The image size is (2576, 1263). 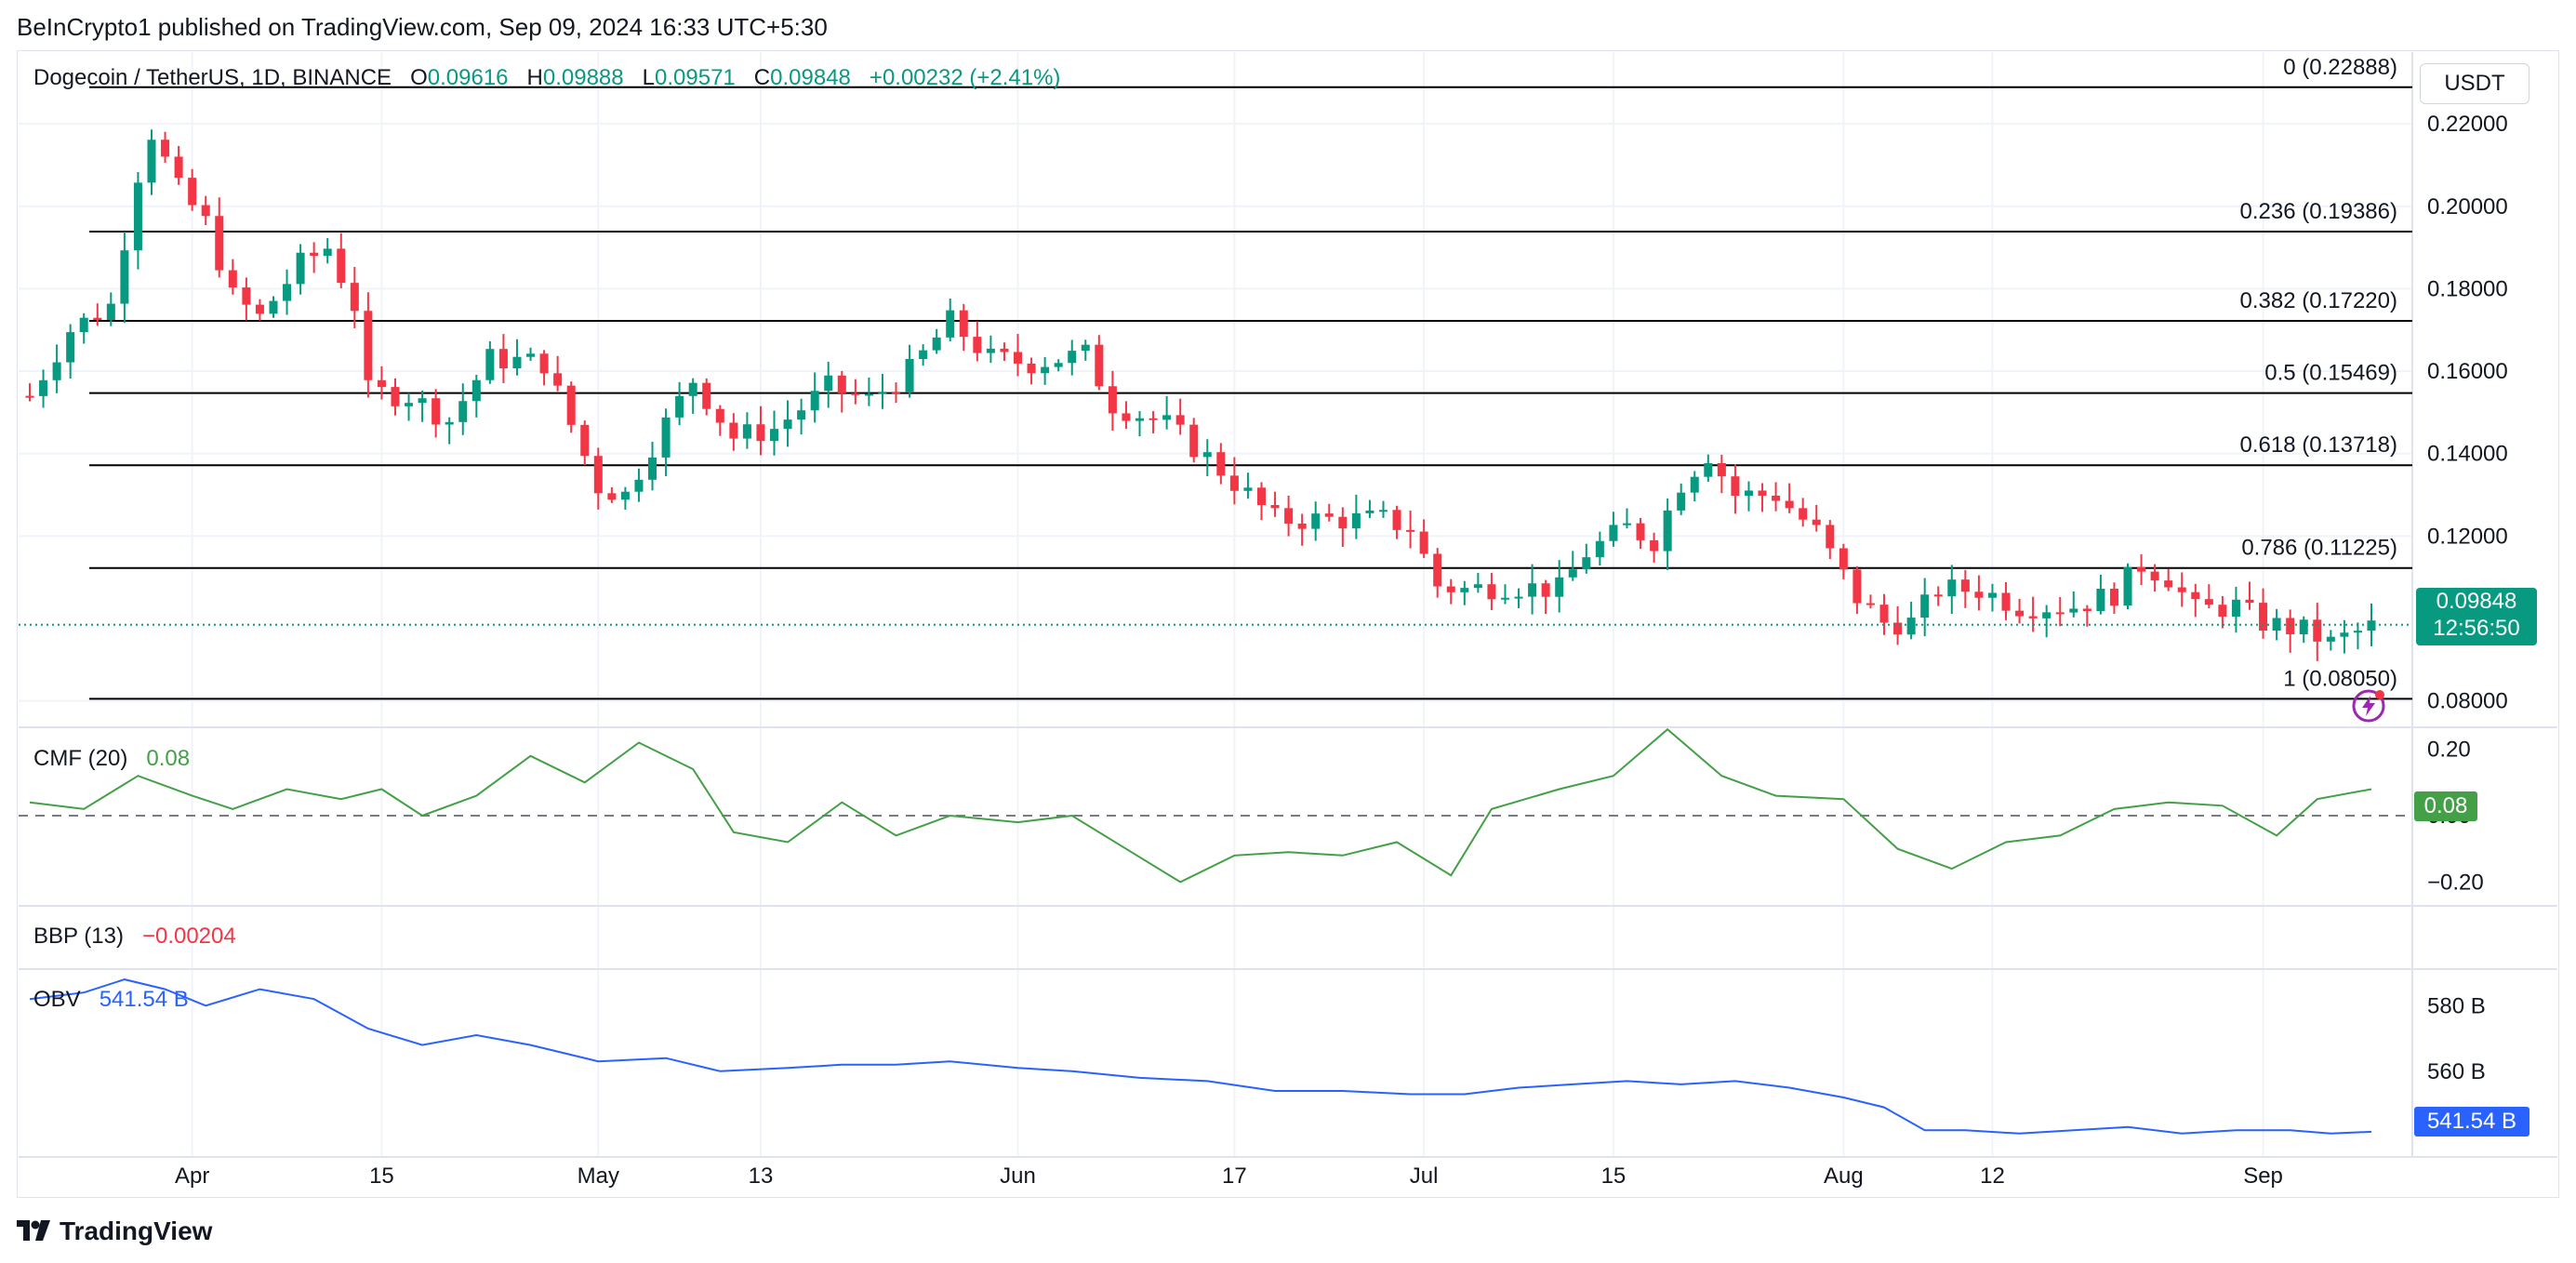 I want to click on fib-level-label: 0 (0.22888), so click(x=2340, y=67).